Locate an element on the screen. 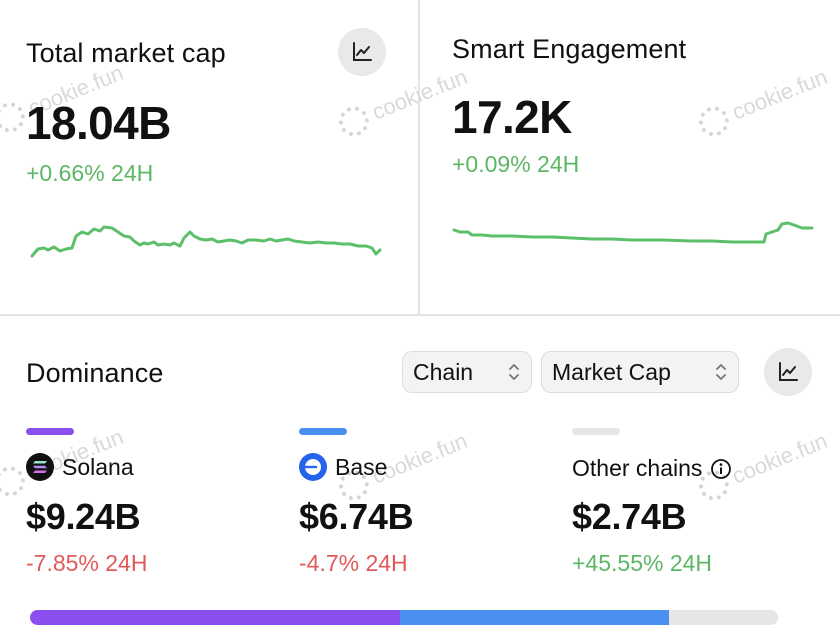  dominance-bar-other is located at coordinates (723, 617).